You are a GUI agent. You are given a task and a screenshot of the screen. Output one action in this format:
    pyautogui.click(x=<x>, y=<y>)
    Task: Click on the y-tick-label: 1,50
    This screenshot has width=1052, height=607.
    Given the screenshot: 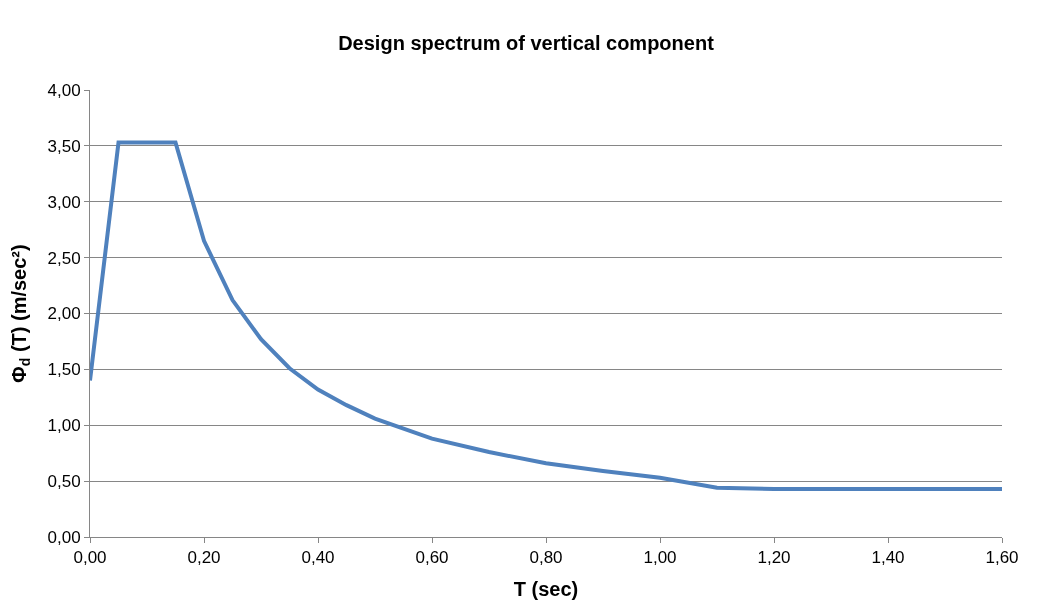 What is the action you would take?
    pyautogui.click(x=64, y=370)
    